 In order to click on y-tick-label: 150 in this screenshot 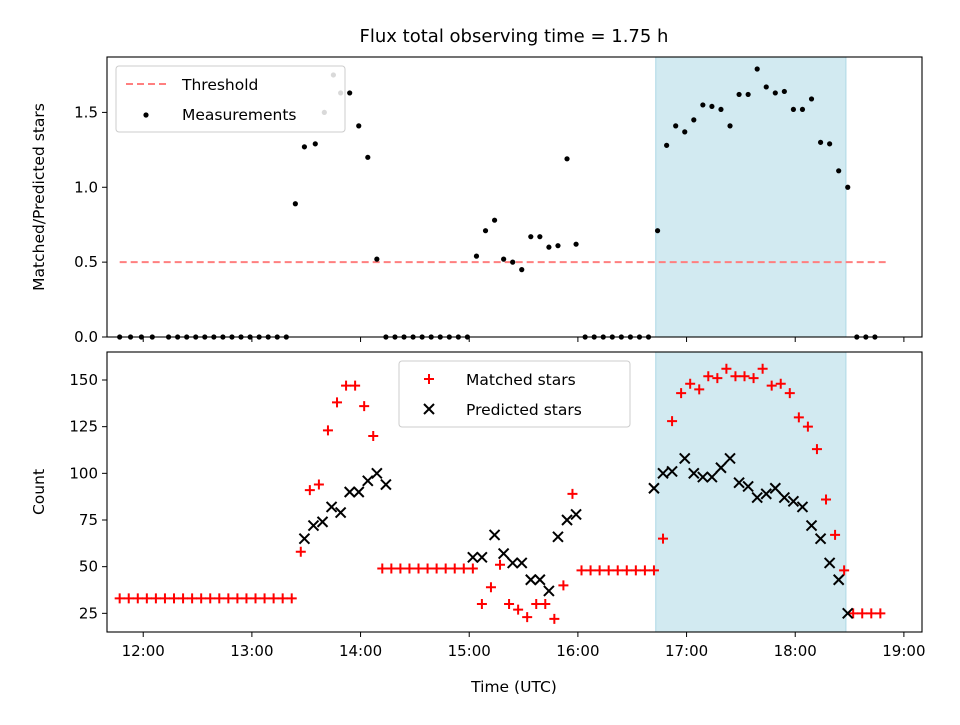, I will do `click(83, 380)`.